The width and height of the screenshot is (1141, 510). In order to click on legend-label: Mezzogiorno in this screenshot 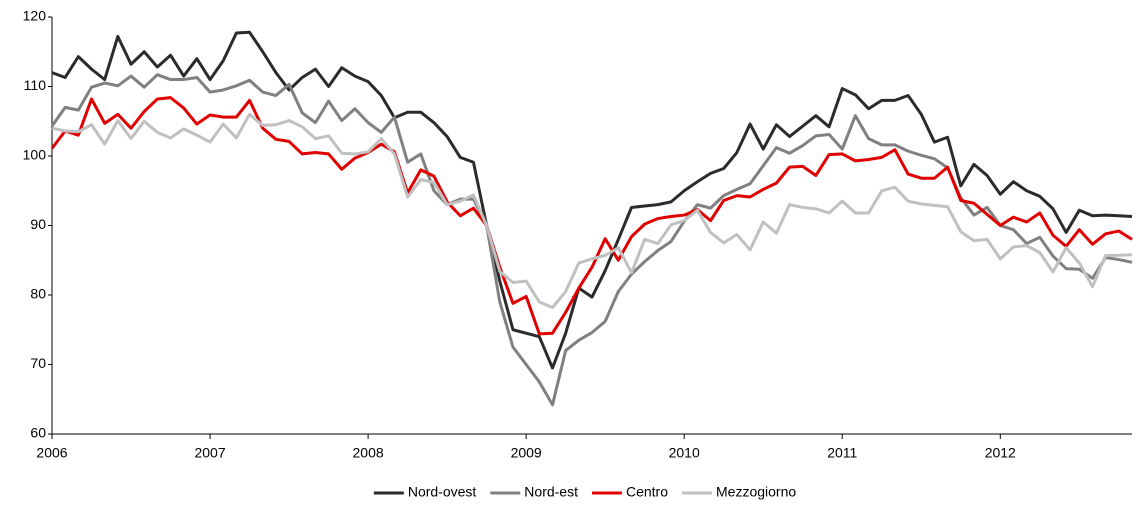, I will do `click(756, 492)`.